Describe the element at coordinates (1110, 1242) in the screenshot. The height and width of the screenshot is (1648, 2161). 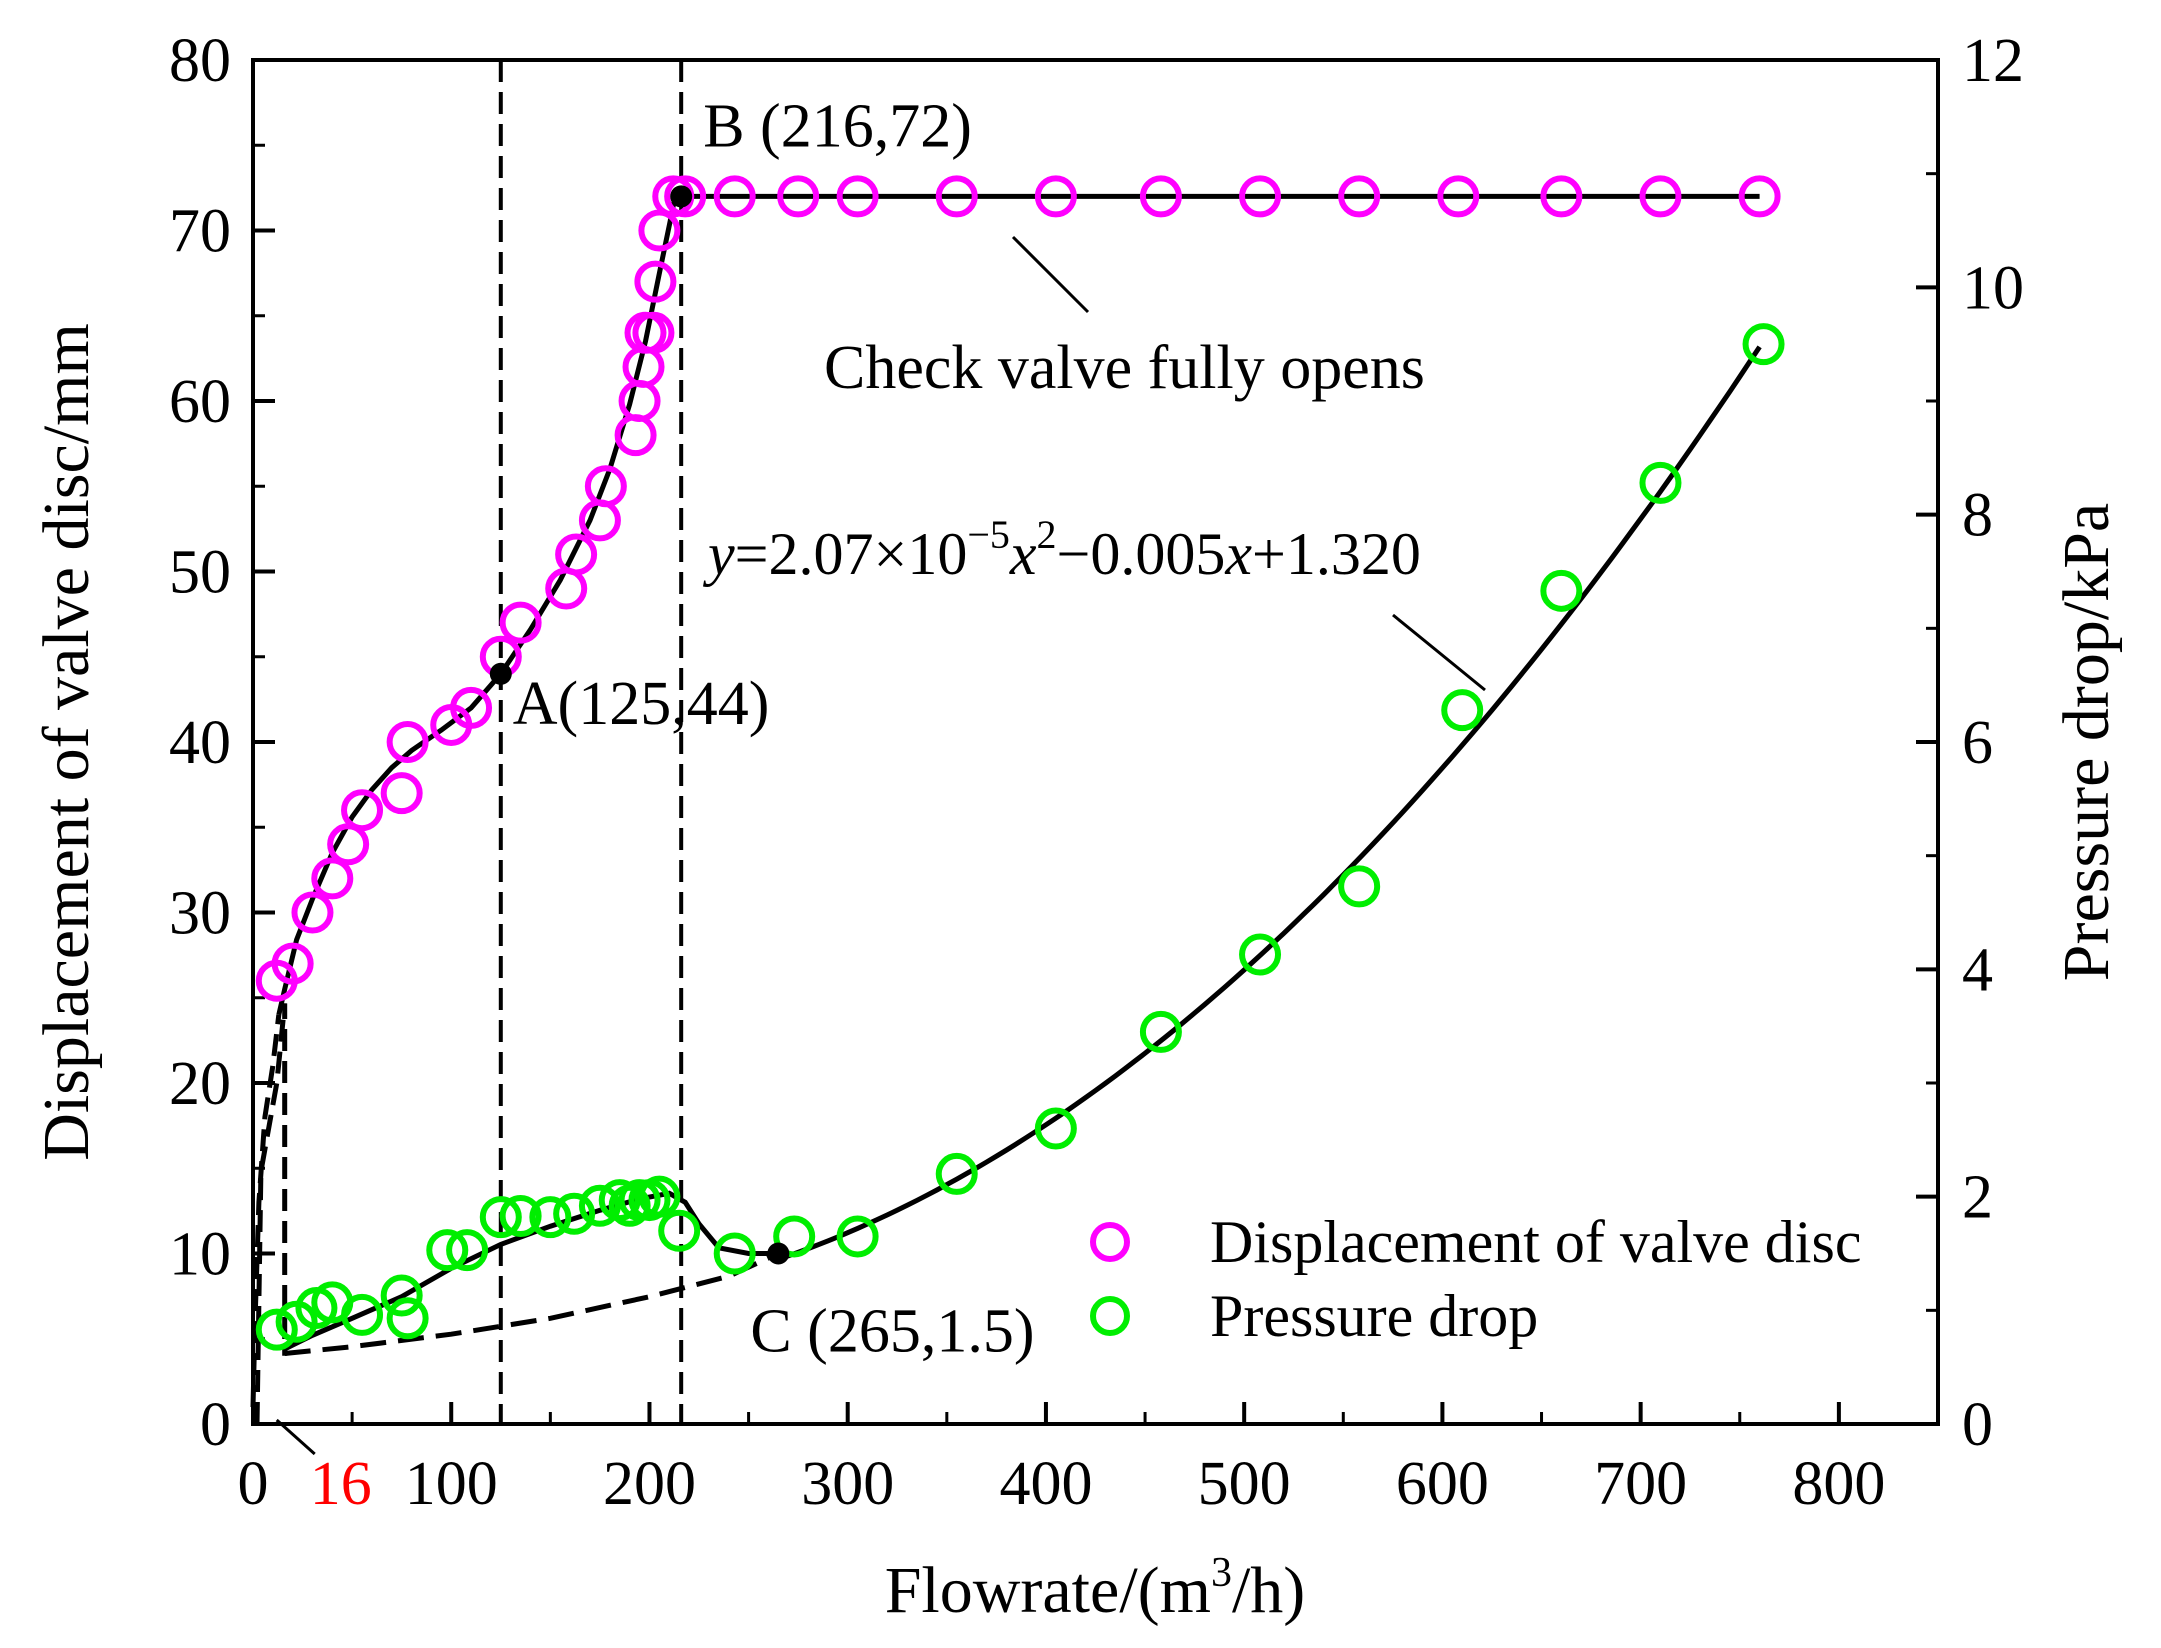
I see `legend-marker-displacement` at that location.